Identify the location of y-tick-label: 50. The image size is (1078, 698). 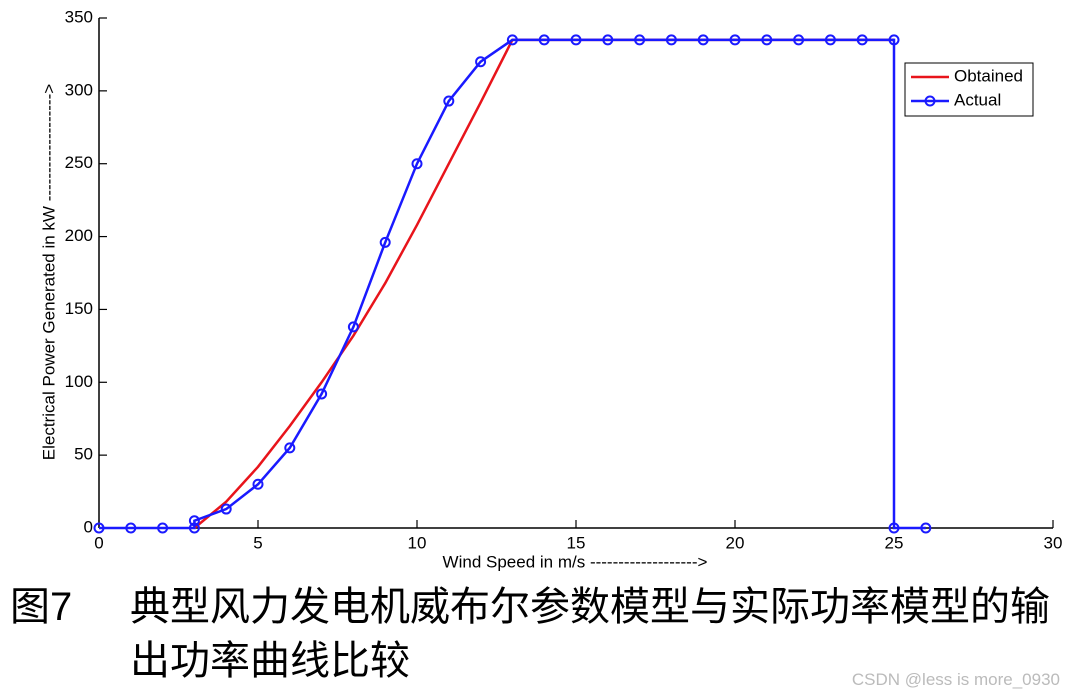
(83, 454).